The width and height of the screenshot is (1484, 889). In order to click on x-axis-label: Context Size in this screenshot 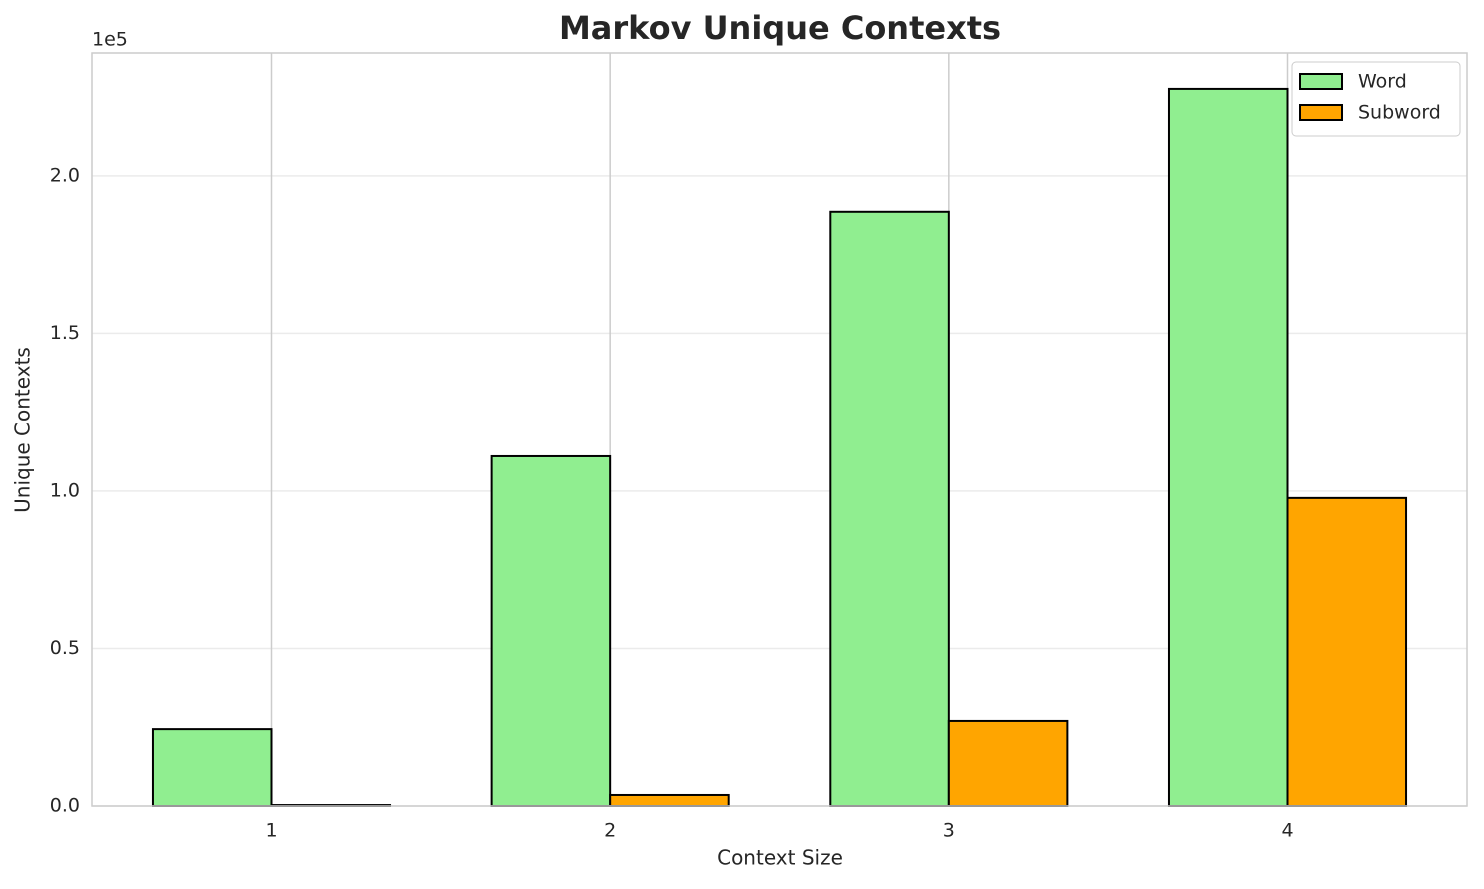, I will do `click(780, 858)`.